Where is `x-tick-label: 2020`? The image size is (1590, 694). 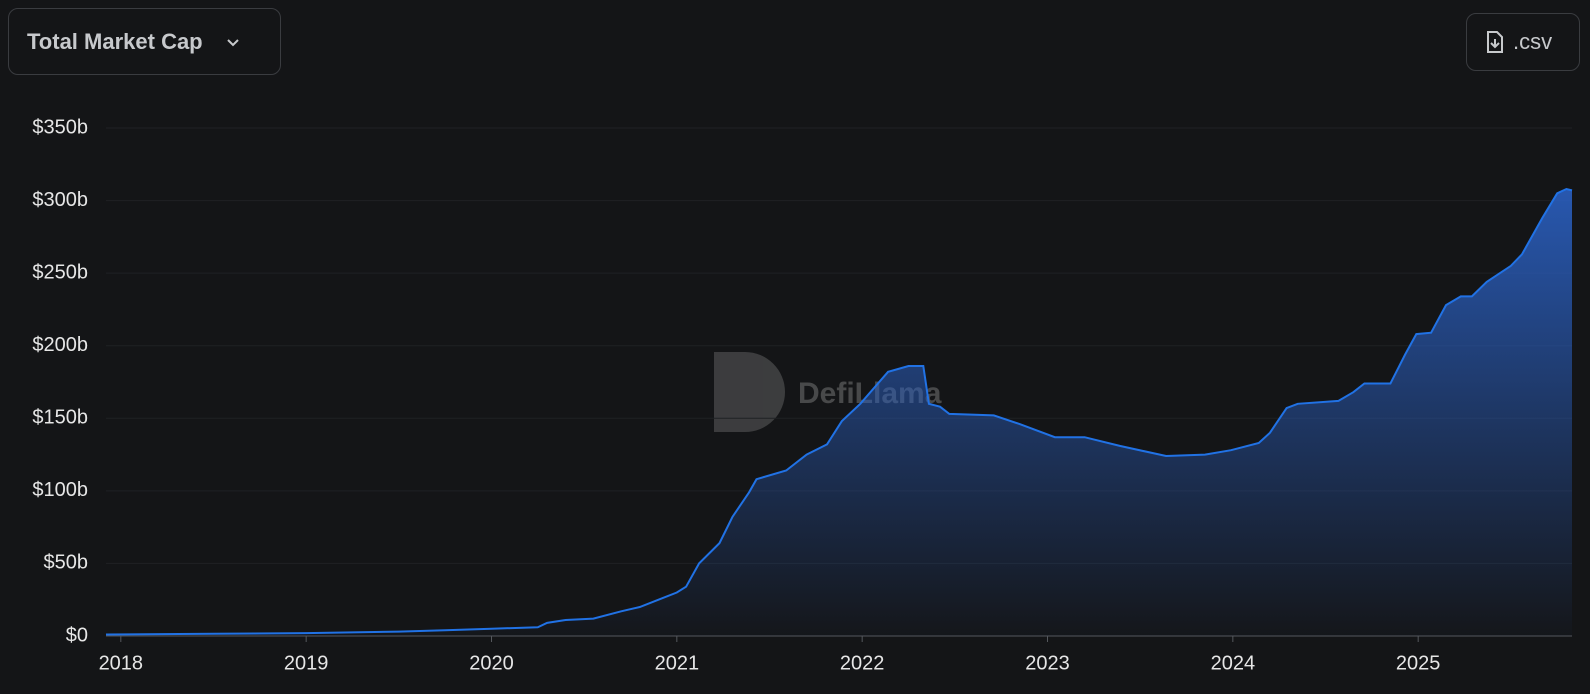 x-tick-label: 2020 is located at coordinates (491, 663).